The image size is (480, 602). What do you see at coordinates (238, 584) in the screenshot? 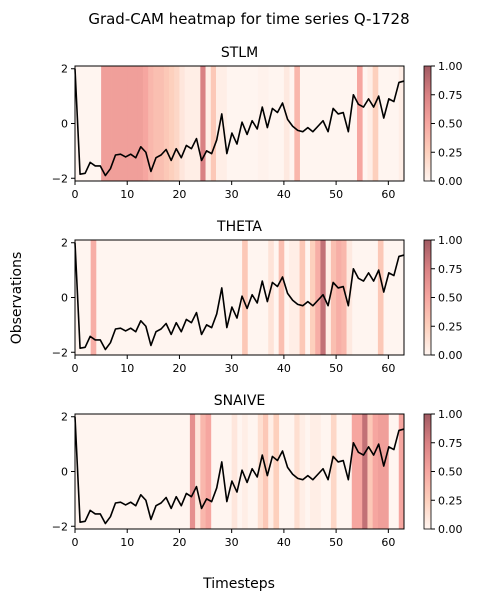
I see `figure-xlabel: Timesteps` at bounding box center [238, 584].